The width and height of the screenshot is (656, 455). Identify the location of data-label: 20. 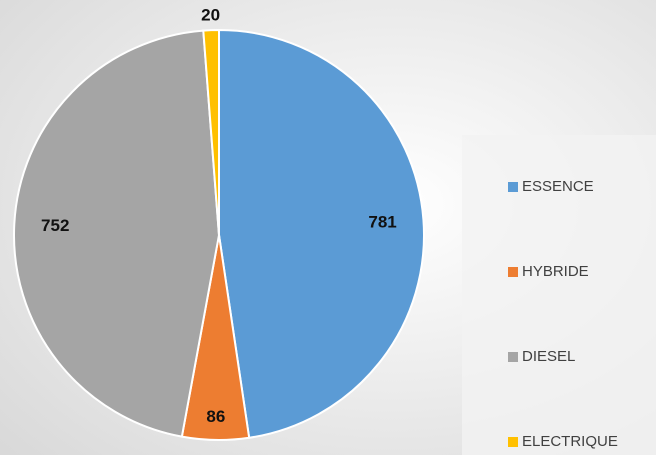
(210, 14).